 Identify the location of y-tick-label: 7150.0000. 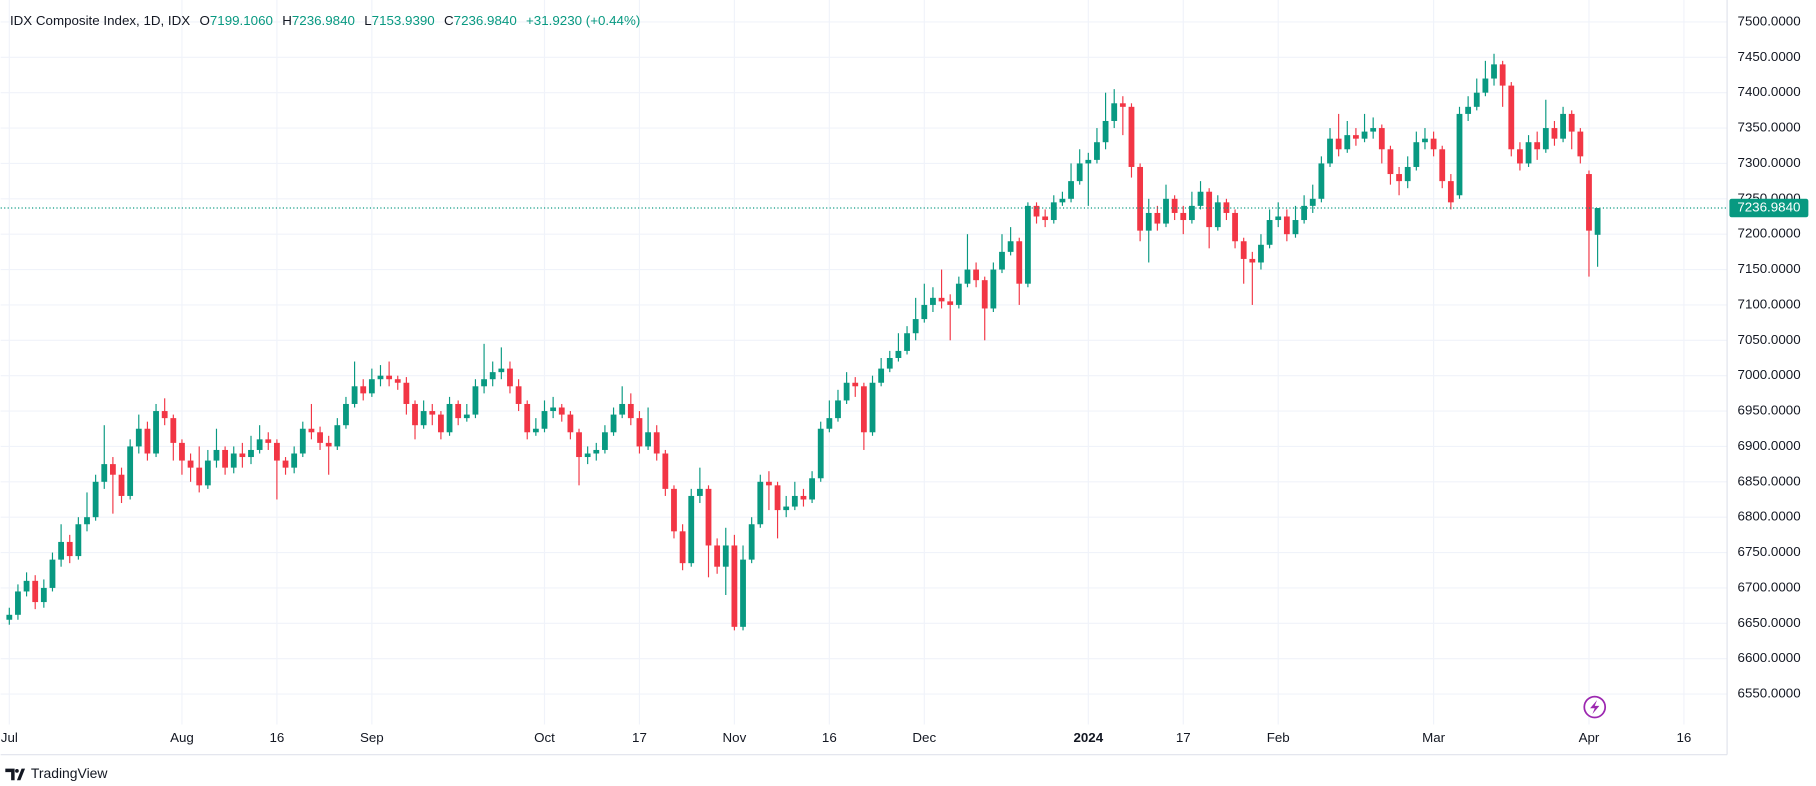
(1769, 268).